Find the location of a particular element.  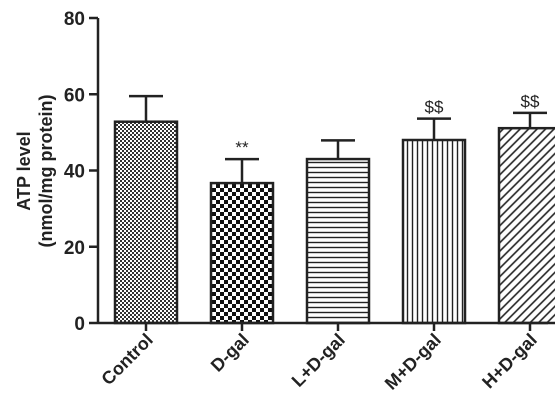

x-tick-label-2: L+D-gal is located at coordinates (318, 360).